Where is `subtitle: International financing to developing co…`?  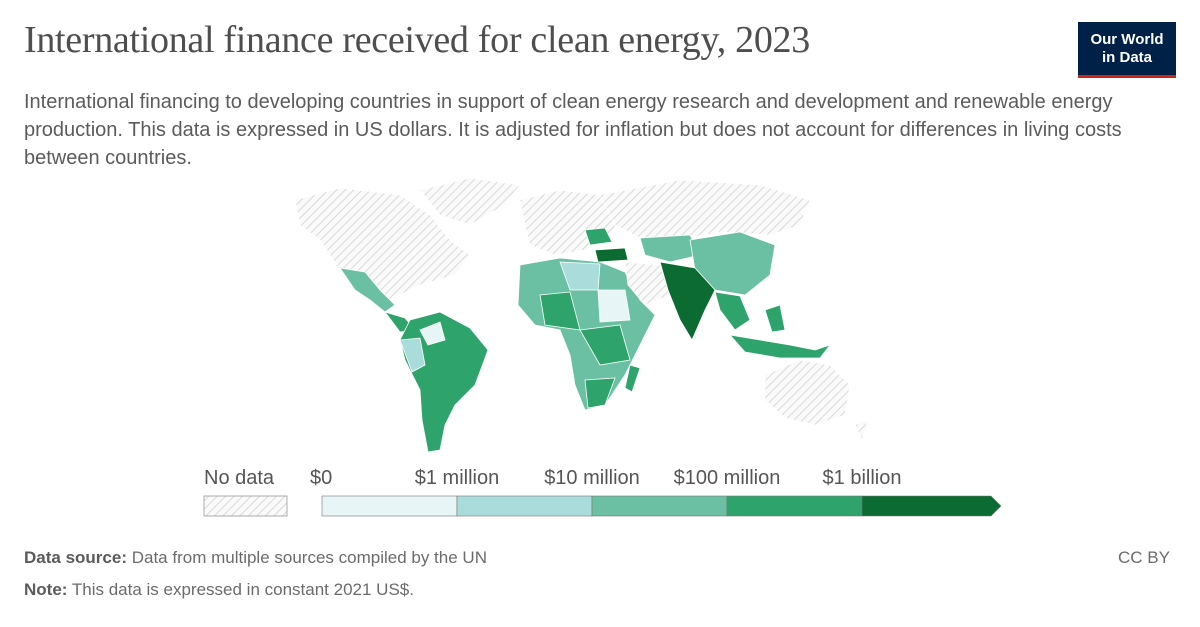
subtitle: International financing to developing co… is located at coordinates (573, 130).